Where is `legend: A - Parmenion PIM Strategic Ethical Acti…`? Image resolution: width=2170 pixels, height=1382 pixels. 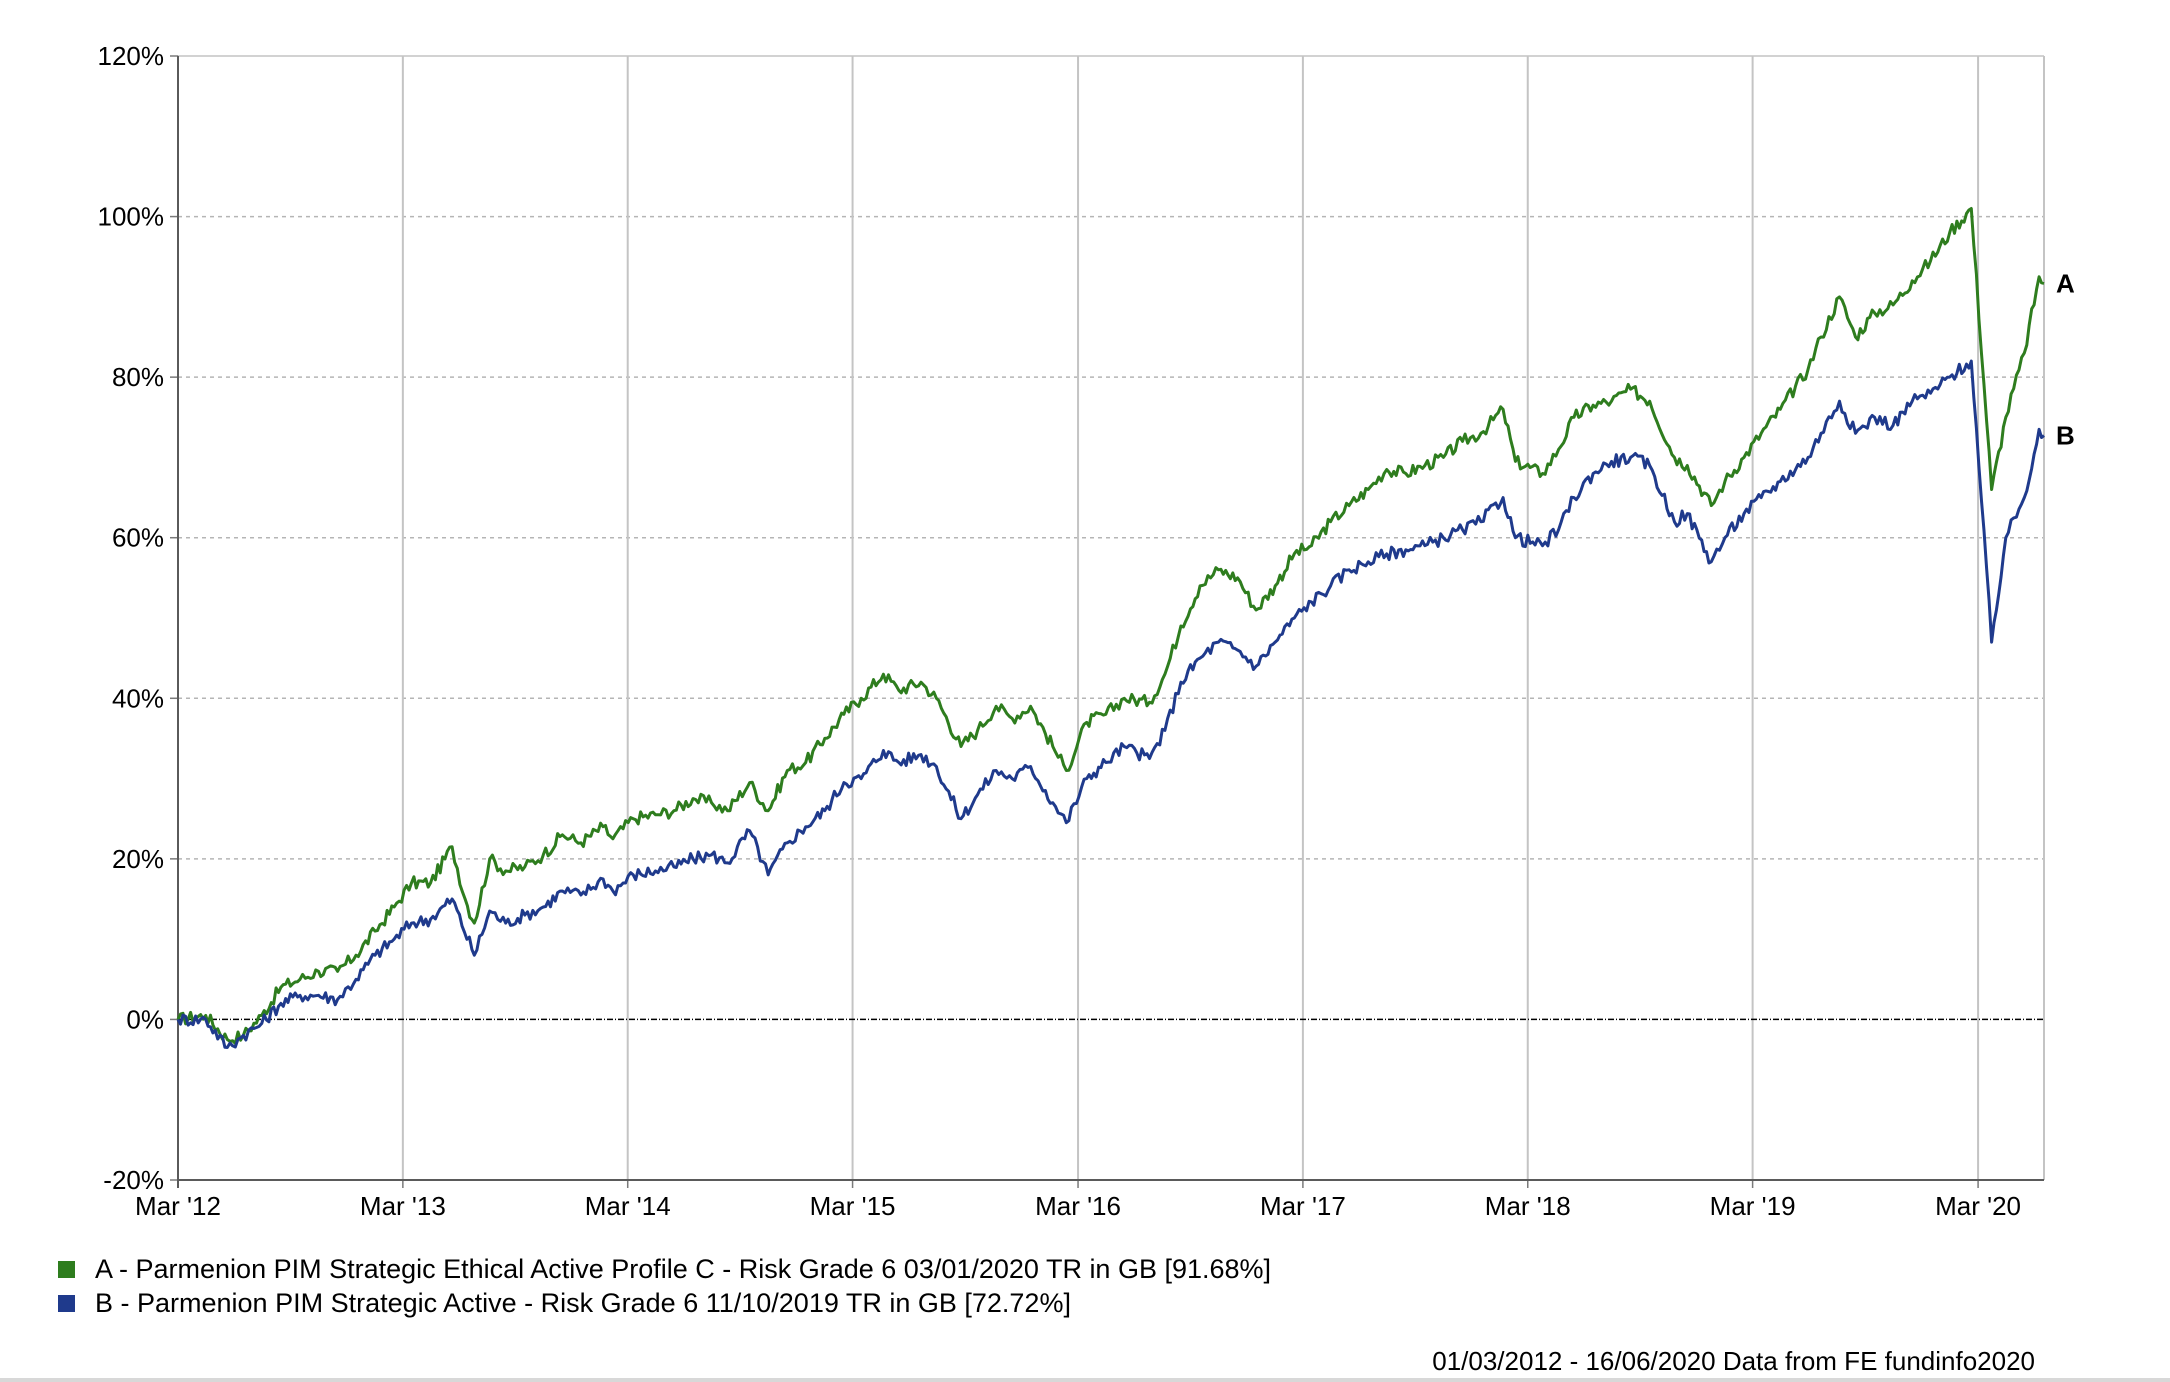 legend: A - Parmenion PIM Strategic Ethical Acti… is located at coordinates (664, 1286).